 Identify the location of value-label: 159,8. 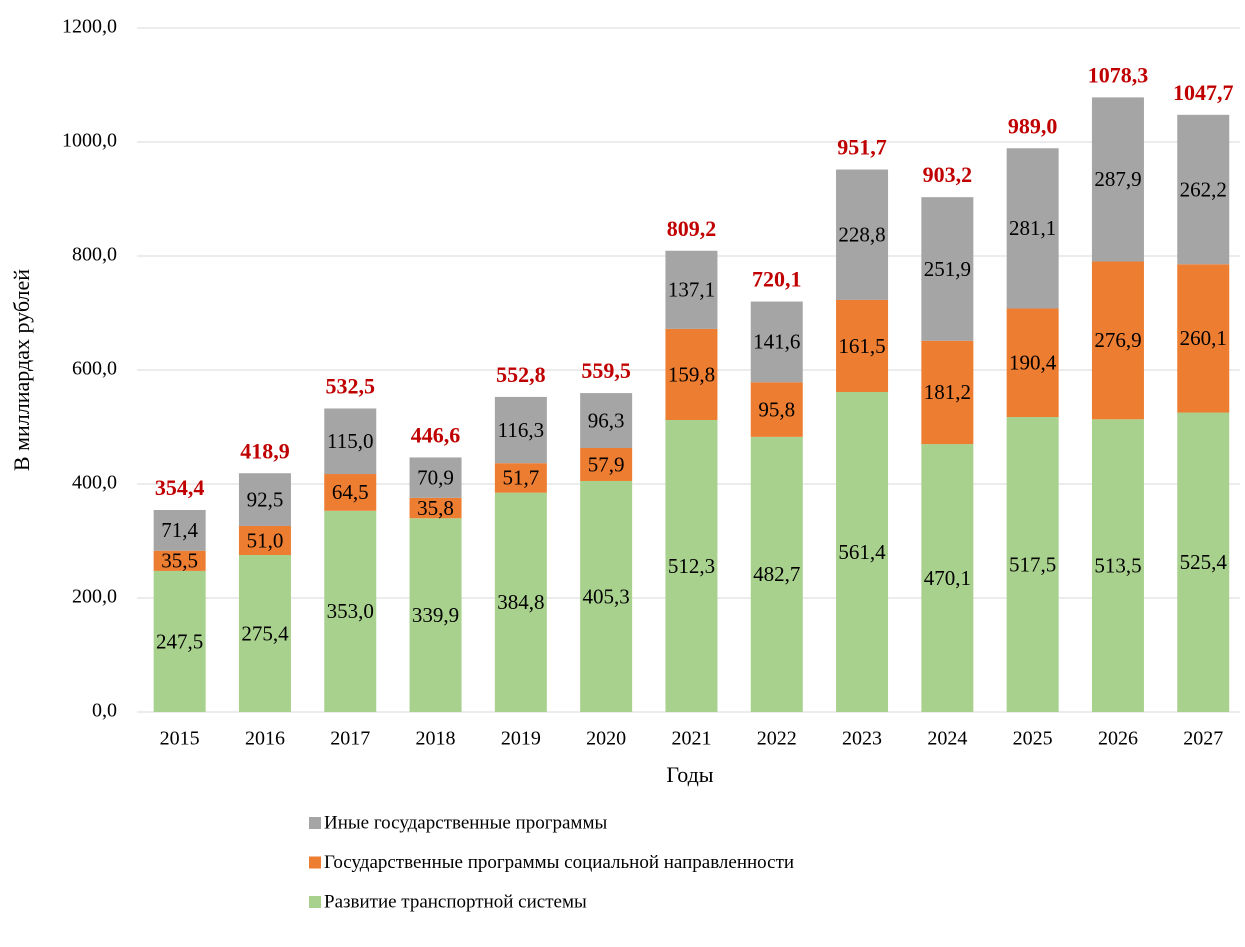
(691, 374).